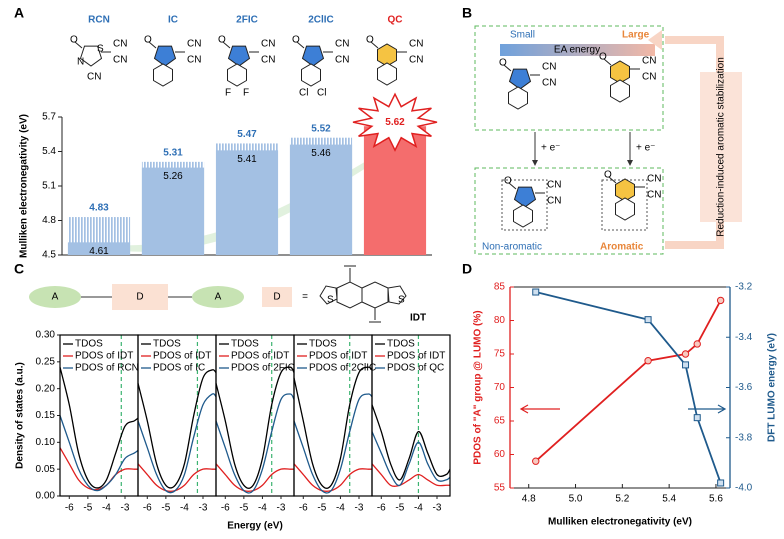  I want to click on value-label: 5.62, so click(395, 122).